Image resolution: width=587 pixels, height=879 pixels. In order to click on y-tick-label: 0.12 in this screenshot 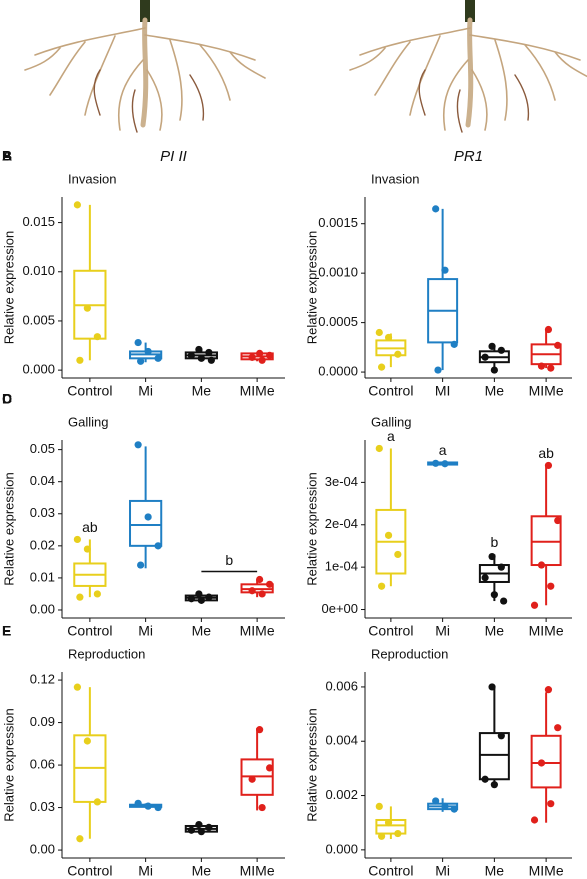, I will do `click(42, 679)`.